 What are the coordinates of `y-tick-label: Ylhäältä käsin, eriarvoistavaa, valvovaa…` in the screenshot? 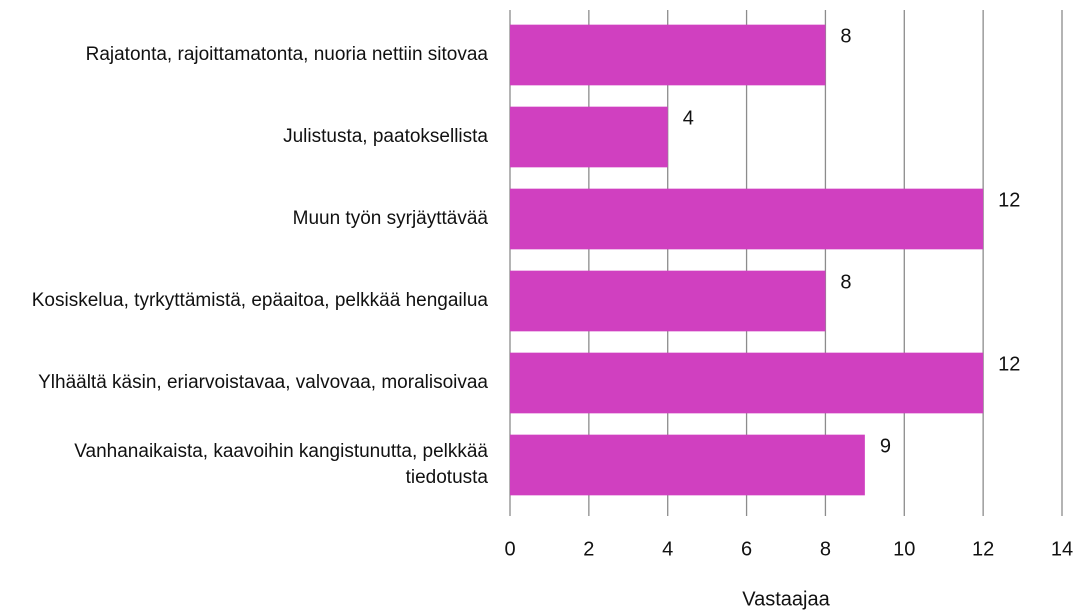 It's located at (263, 382).